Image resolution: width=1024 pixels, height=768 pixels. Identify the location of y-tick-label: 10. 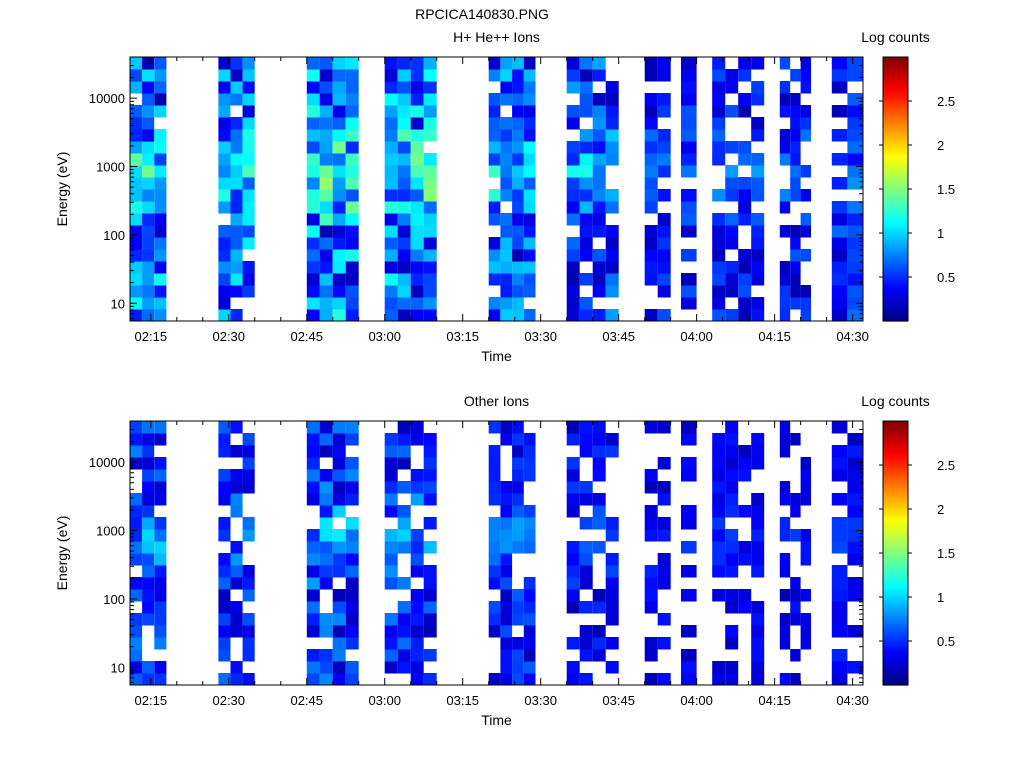
(118, 667).